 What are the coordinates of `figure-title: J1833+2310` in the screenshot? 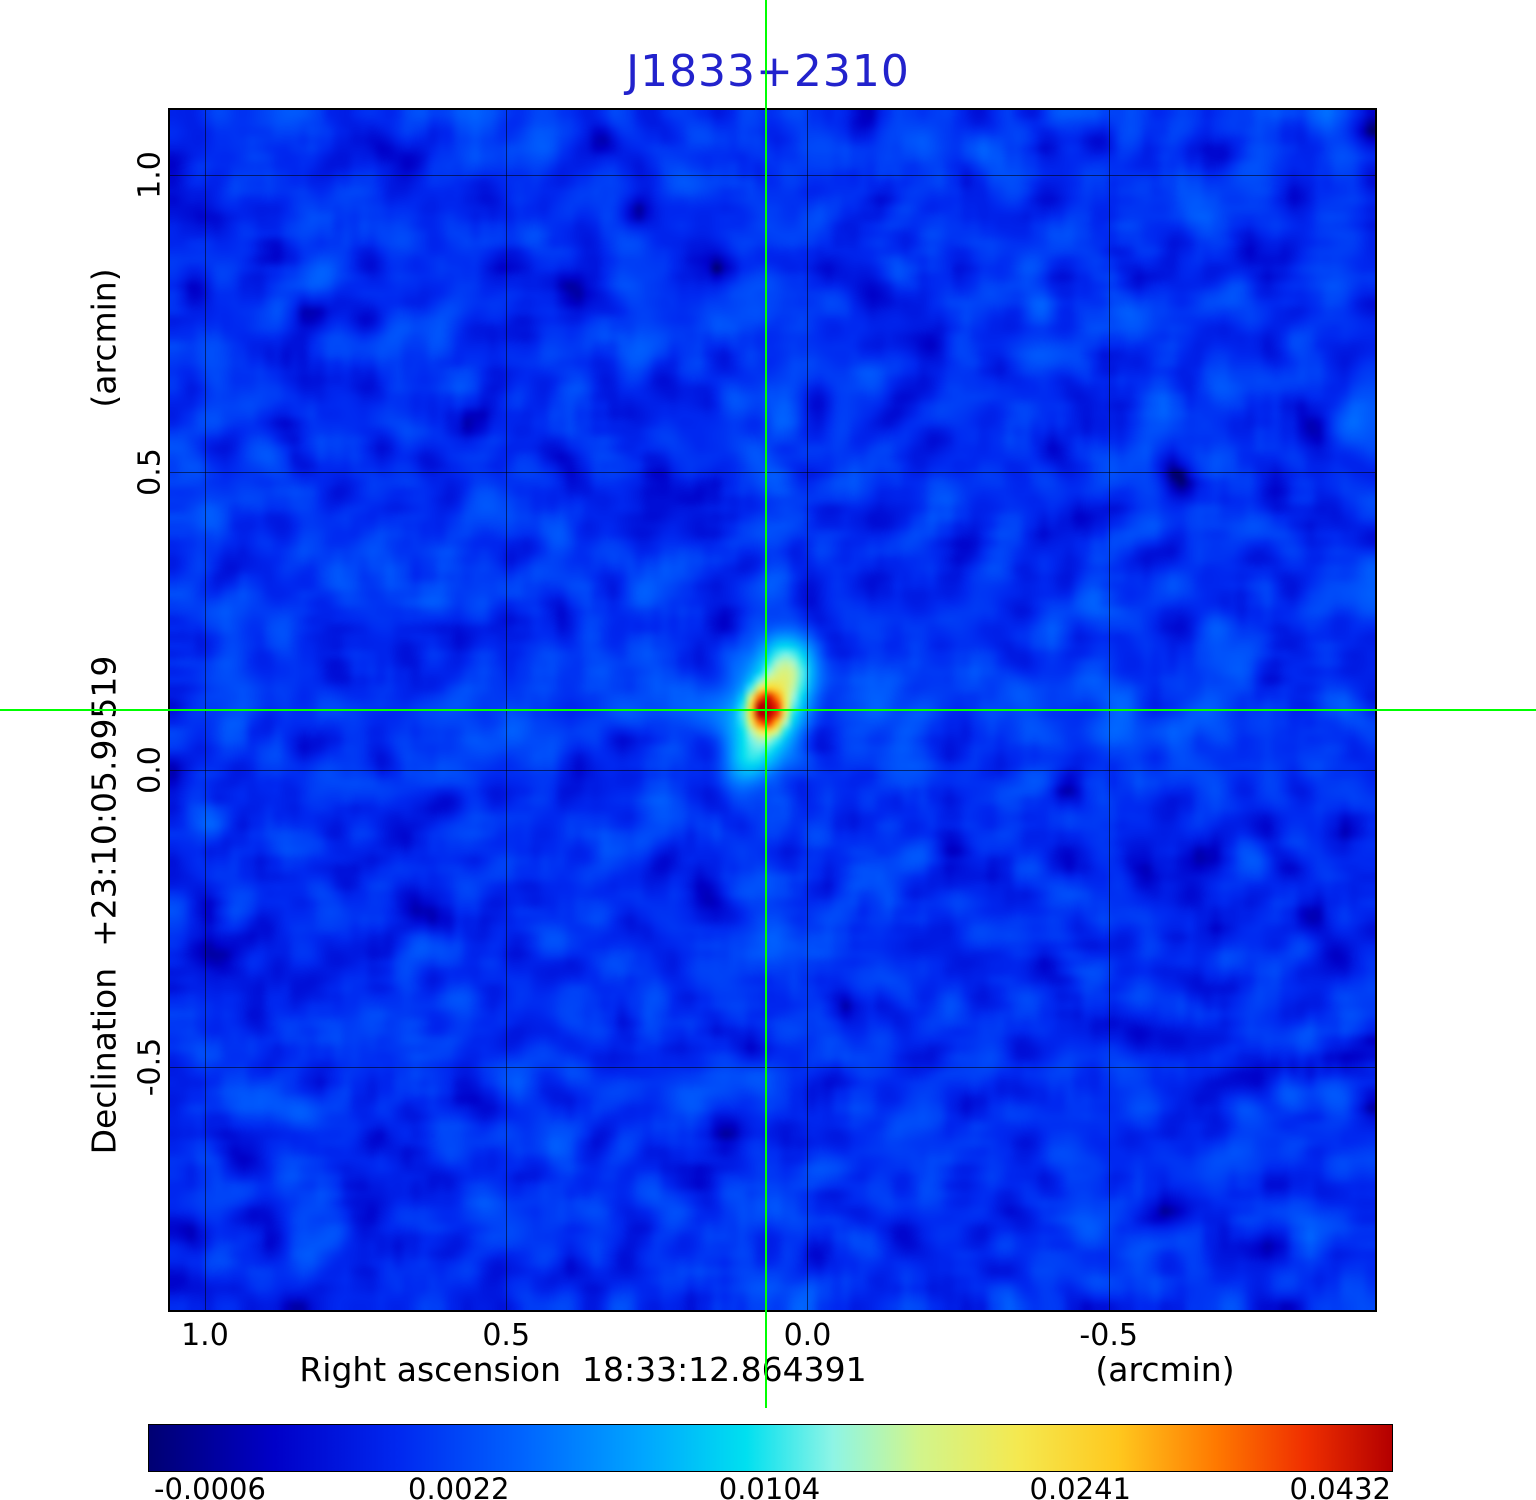 It's located at (768, 71).